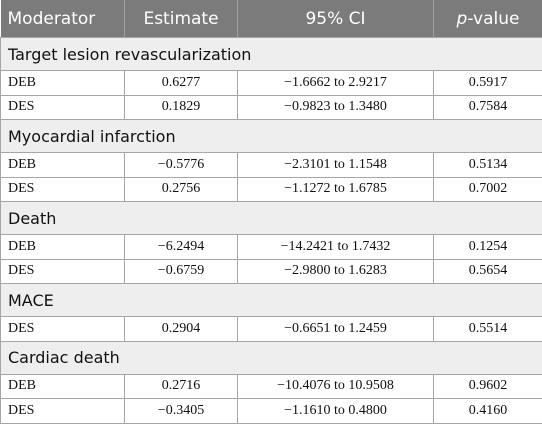  I want to click on section-row: Death, so click(271, 218).